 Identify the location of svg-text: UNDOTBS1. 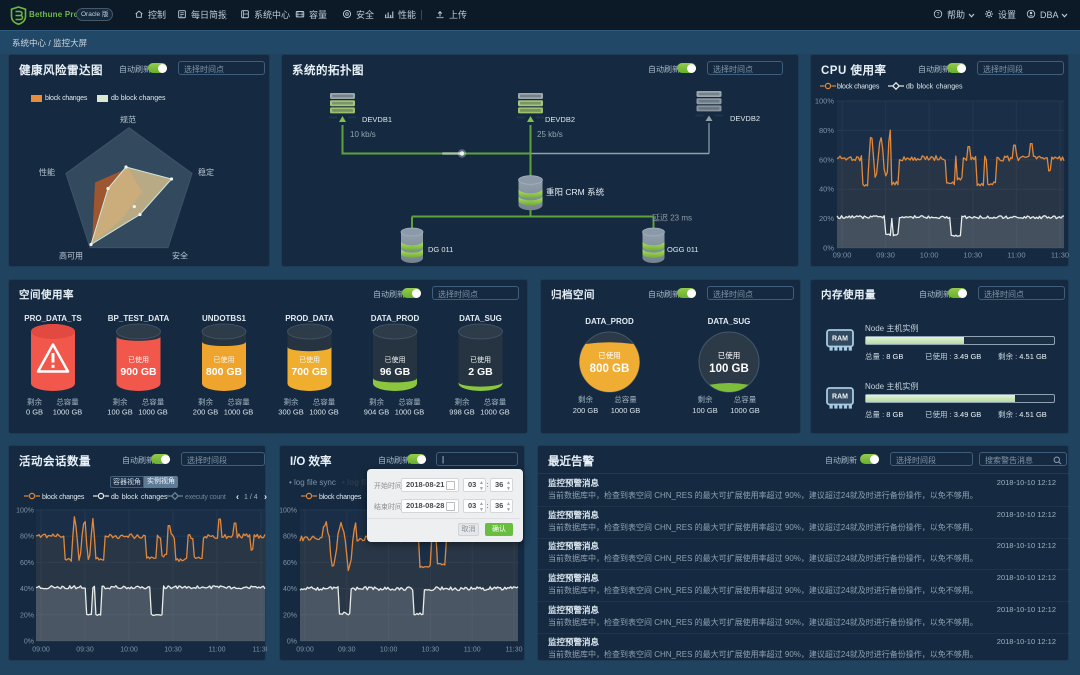
(224, 318).